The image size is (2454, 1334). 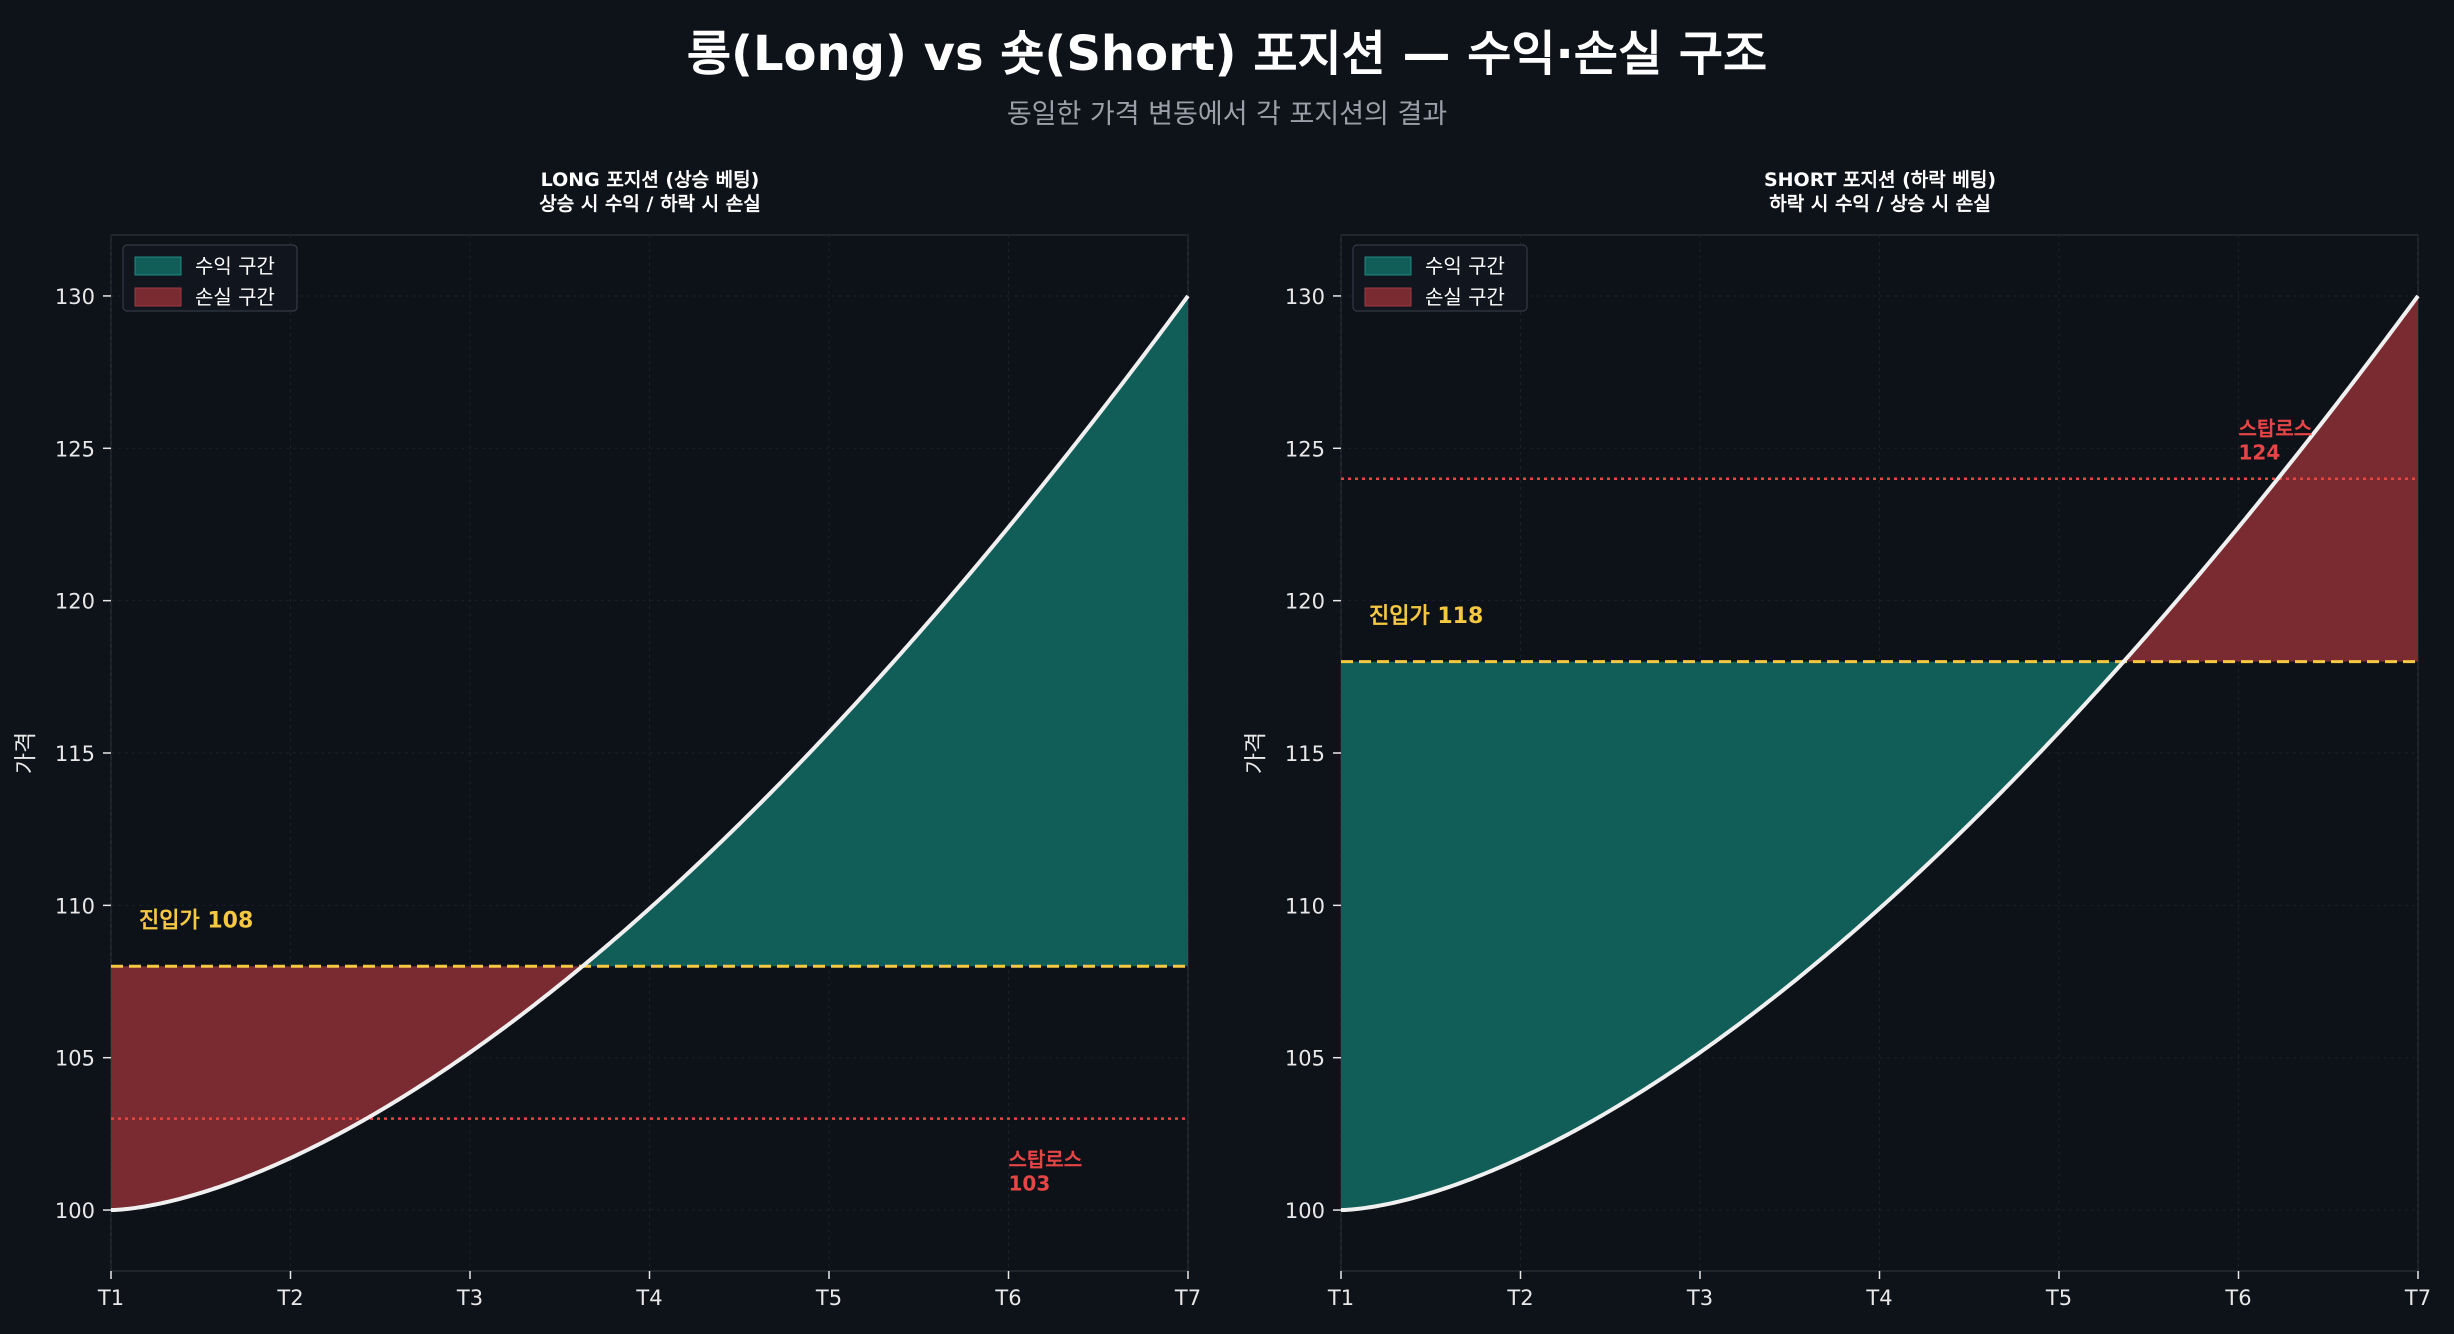 What do you see at coordinates (650, 180) in the screenshot?
I see `panel-title: LONG 포지션 (상승 베팅)` at bounding box center [650, 180].